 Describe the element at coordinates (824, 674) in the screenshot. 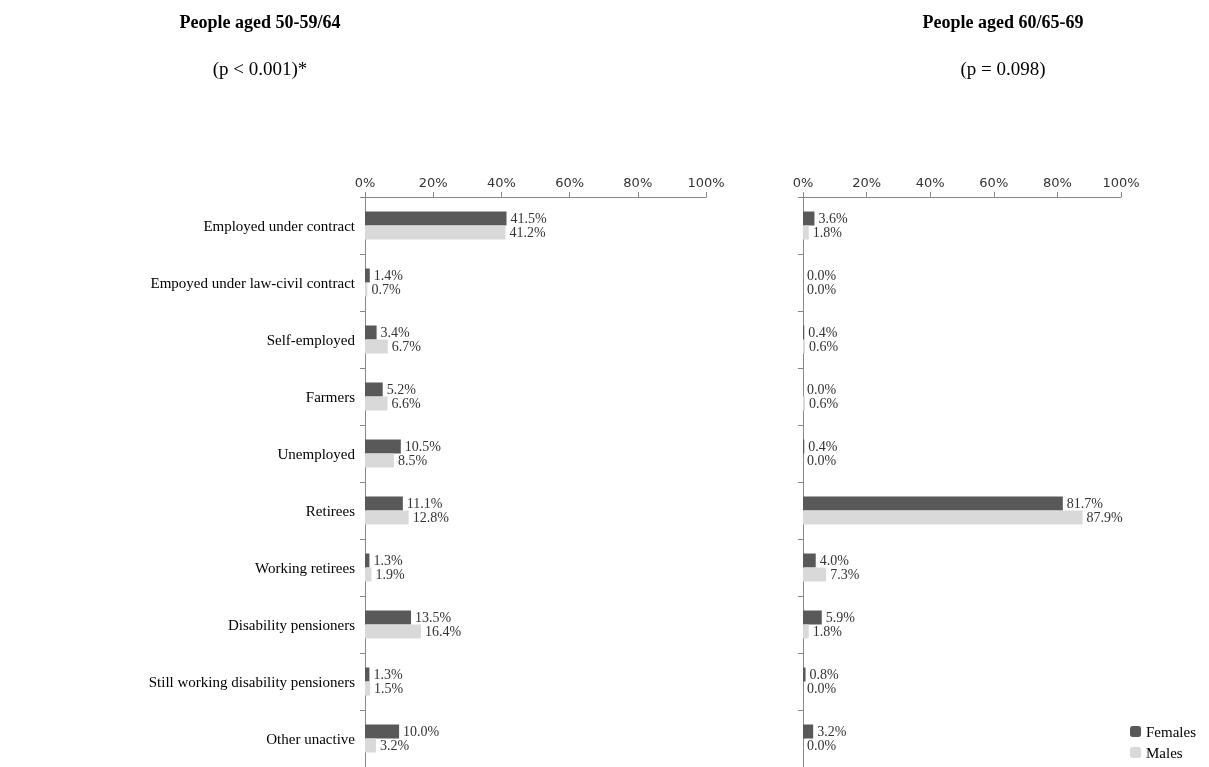

I see `data-label: 0.8%` at that location.